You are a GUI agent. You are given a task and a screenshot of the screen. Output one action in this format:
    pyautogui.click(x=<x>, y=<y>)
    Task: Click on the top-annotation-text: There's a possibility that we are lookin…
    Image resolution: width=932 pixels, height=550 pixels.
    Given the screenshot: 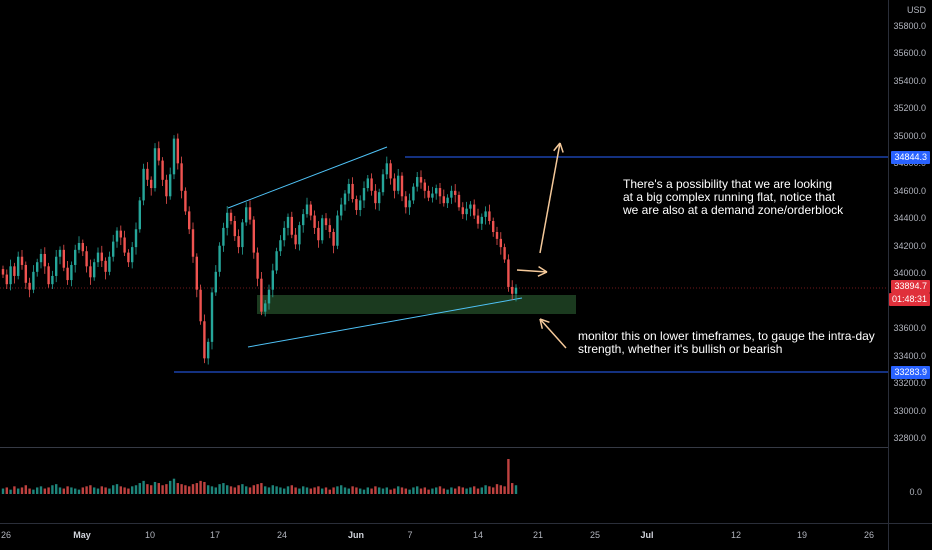 What is the action you would take?
    pyautogui.click(x=733, y=197)
    